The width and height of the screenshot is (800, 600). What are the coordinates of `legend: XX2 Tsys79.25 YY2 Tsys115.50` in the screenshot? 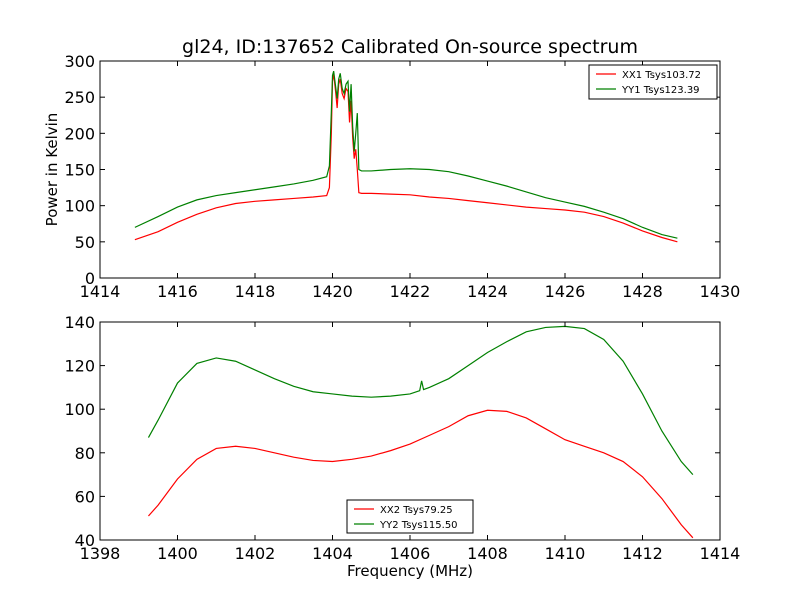 It's located at (410, 516).